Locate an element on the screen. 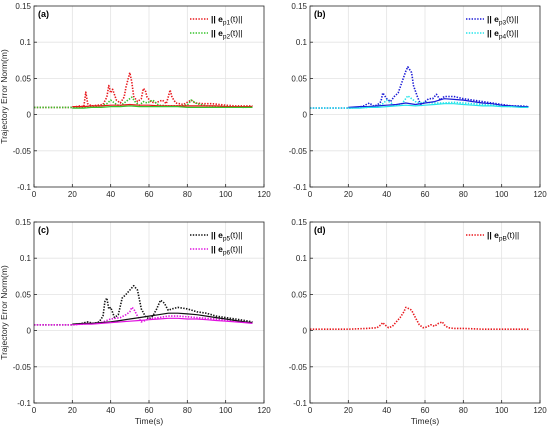 This screenshot has width=550, height=431. legend-entry: || ep6(t)|| is located at coordinates (227, 250).